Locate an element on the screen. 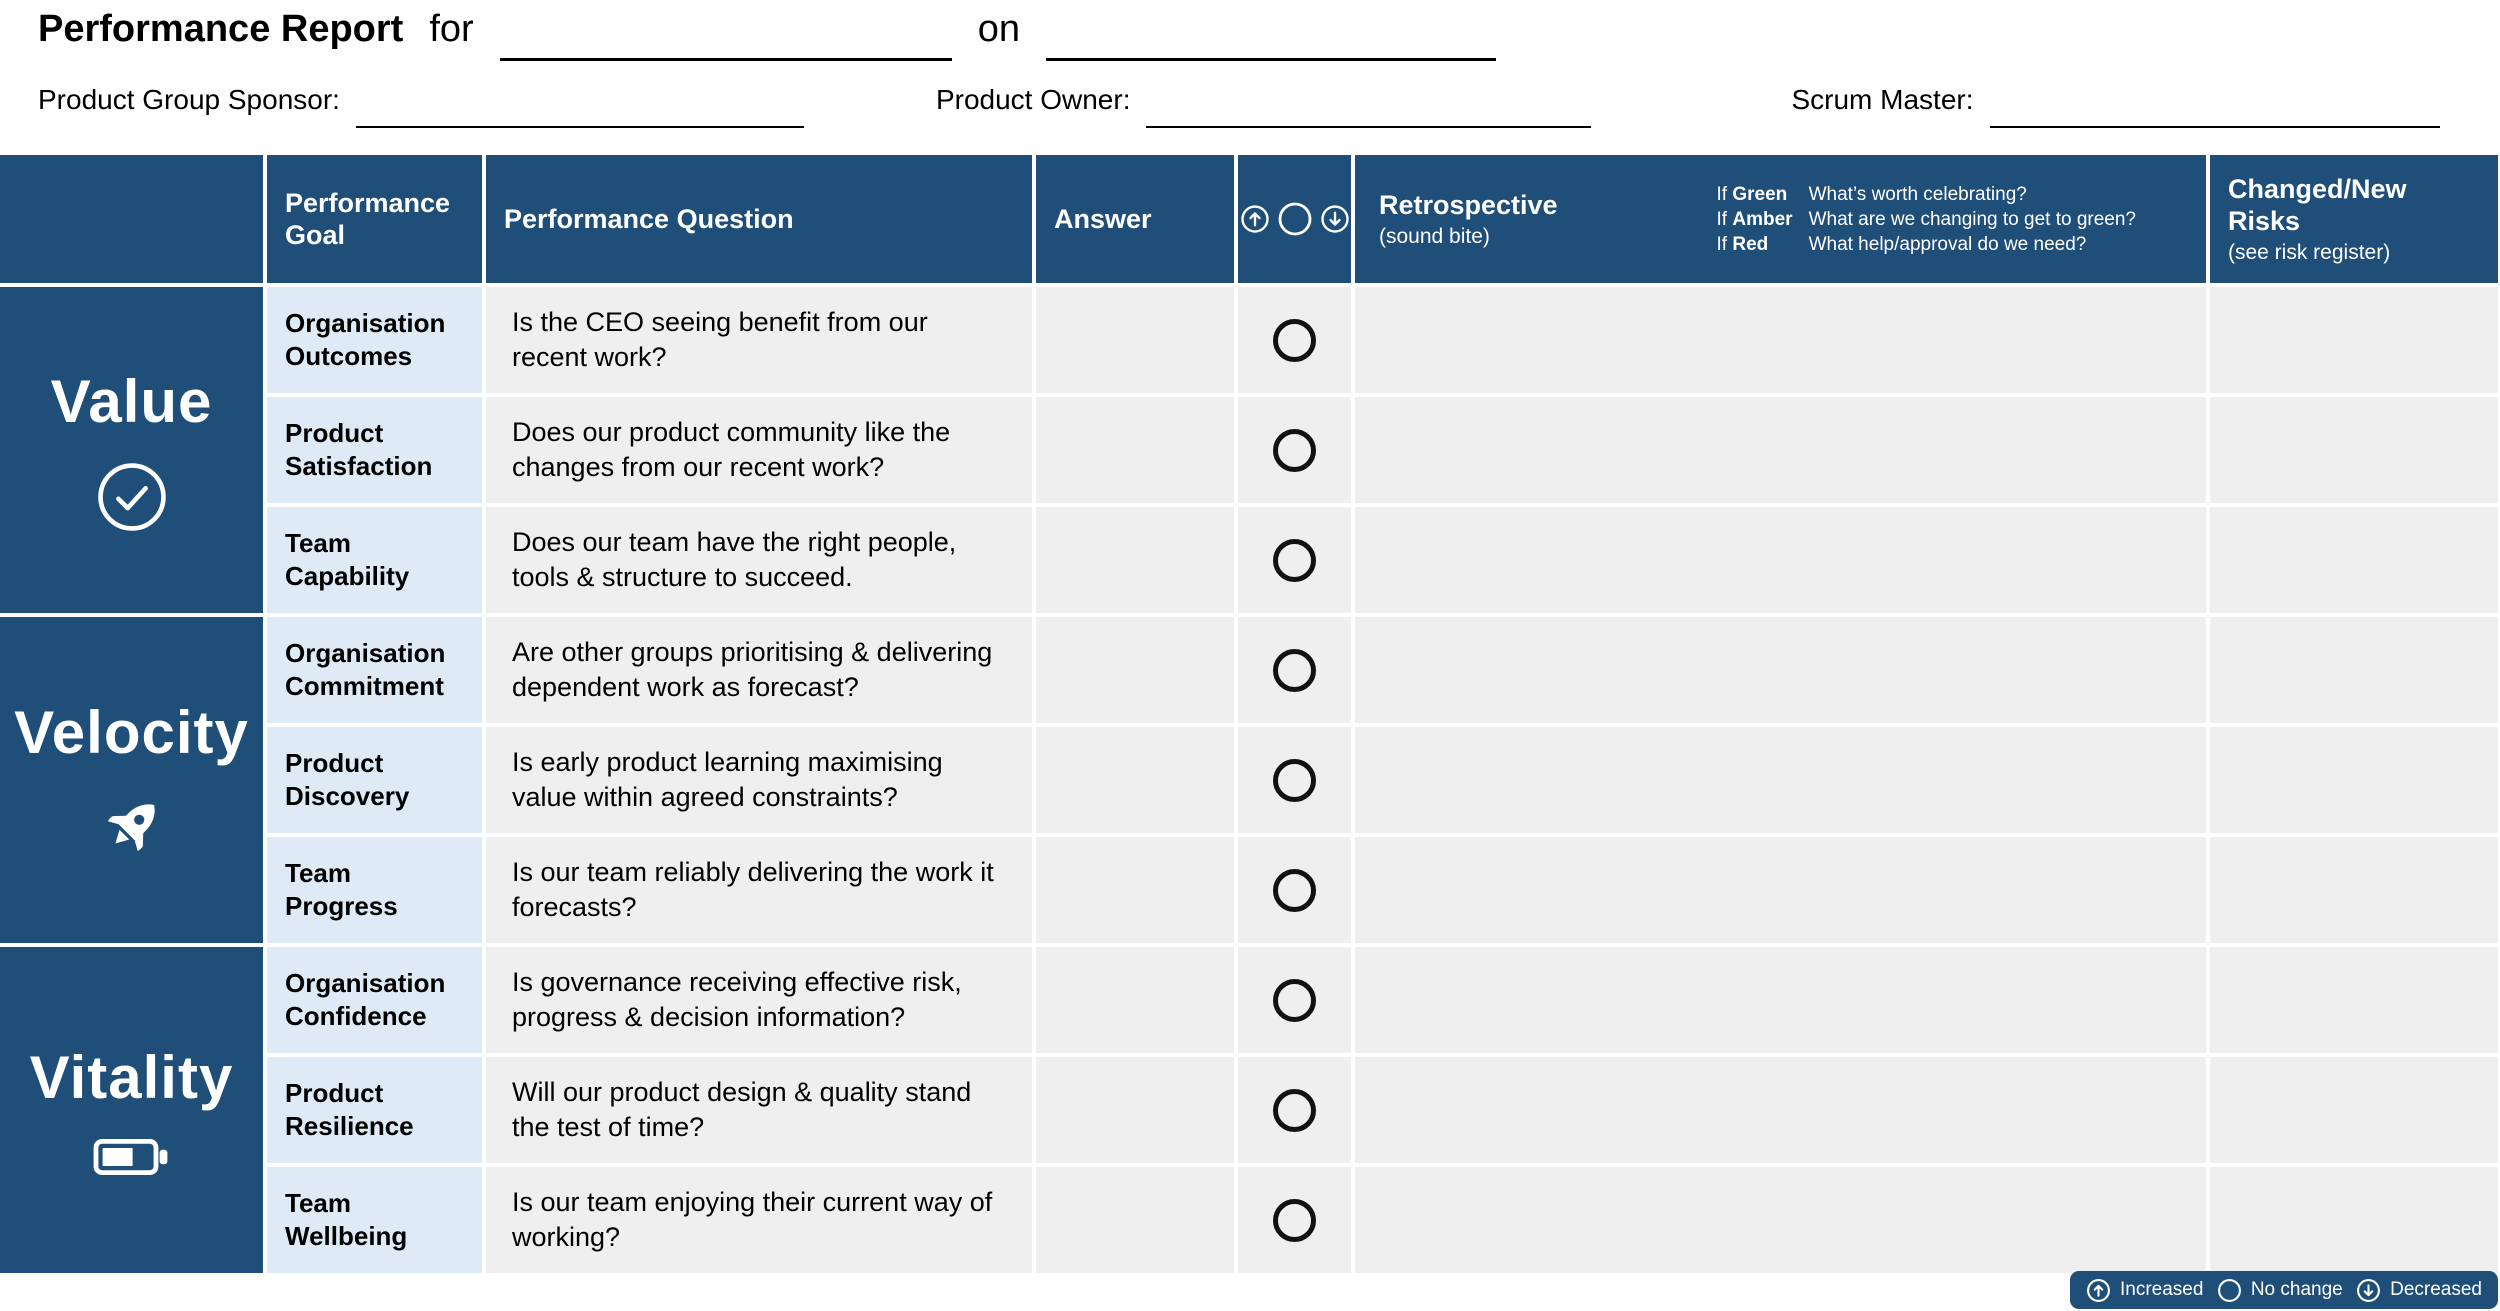 This screenshot has width=2500, height=1311. report-title-line: Performance Report for on is located at coordinates (767, 34).